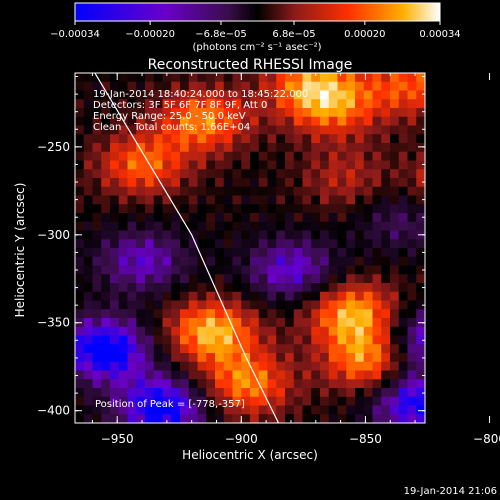  I want to click on chart-title: Reconstructed RHESSI Image, so click(250, 65).